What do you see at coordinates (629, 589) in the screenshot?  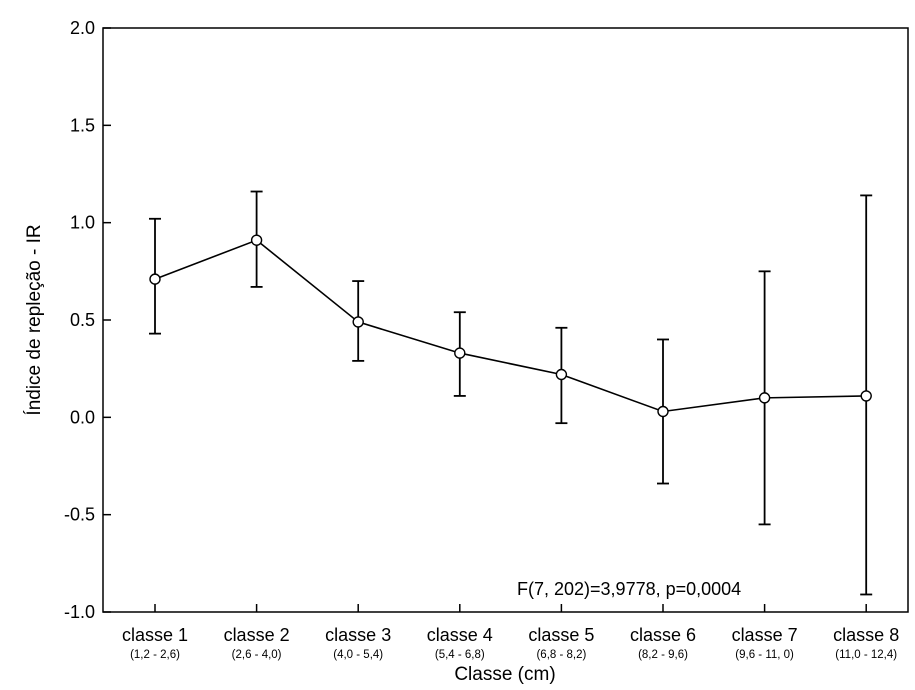 I see `statistics-annotation: F(7, 202)=3,9778, p=0,0004` at bounding box center [629, 589].